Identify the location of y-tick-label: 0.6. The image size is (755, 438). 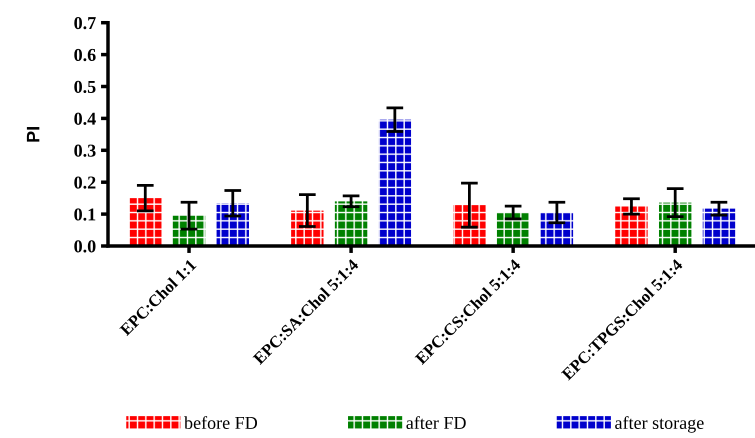
(85, 55).